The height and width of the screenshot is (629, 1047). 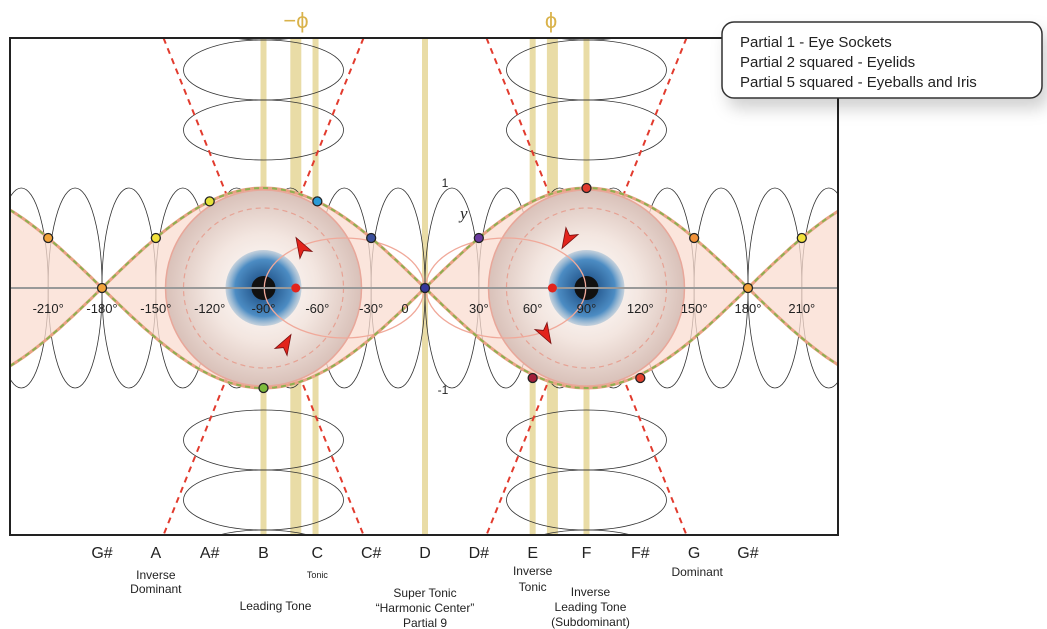 What do you see at coordinates (640, 553) in the screenshot?
I see `note-name: F#` at bounding box center [640, 553].